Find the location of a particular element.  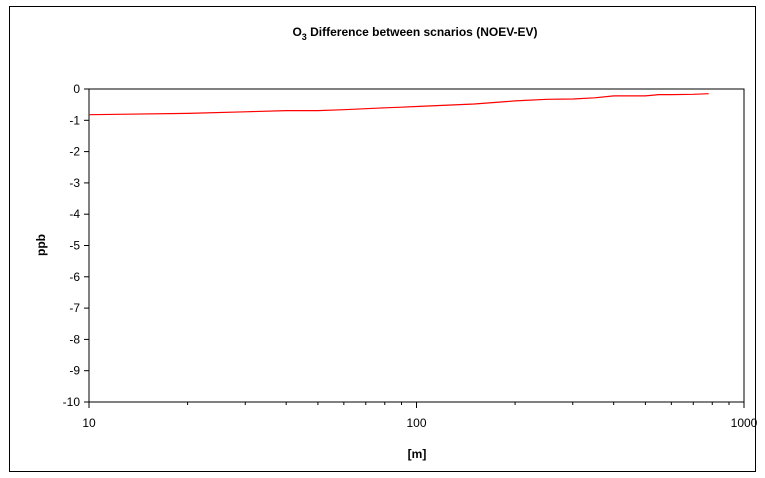

y-tick-label: -5 is located at coordinates (74, 246).